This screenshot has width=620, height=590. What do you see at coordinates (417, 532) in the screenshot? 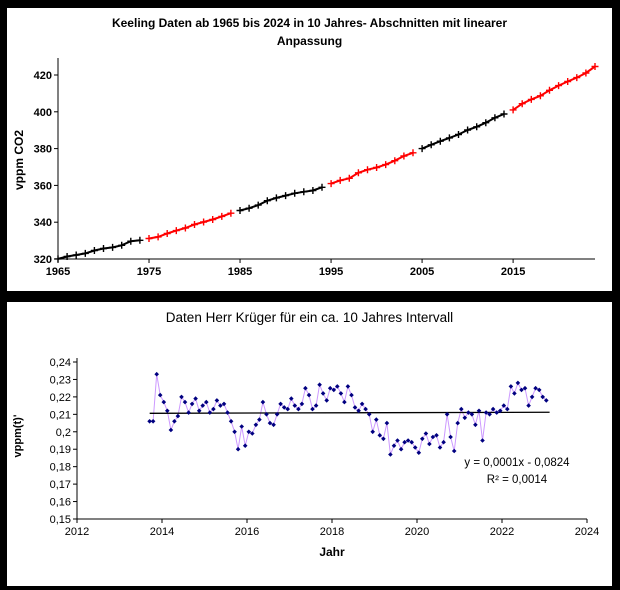
I see `svg-text: 2020` at bounding box center [417, 532].